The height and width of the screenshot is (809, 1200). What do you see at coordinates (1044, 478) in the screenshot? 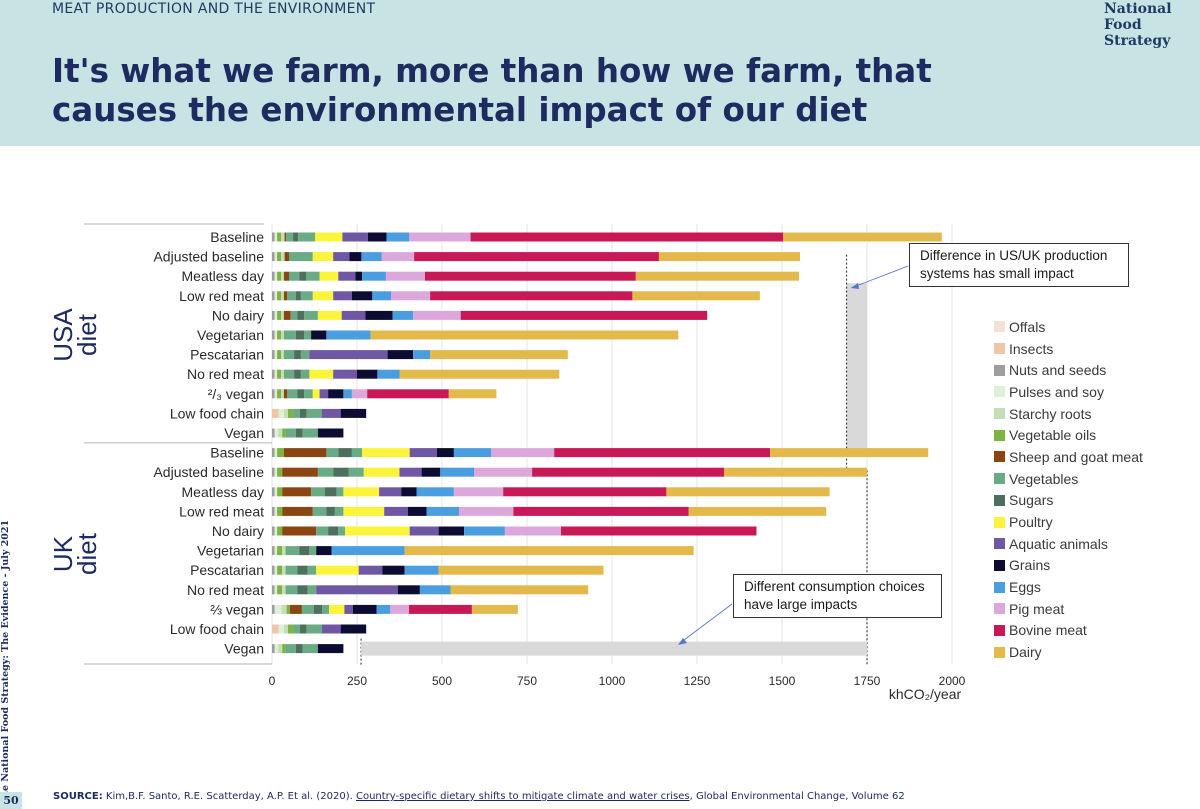
I see `legend-label: Vegetables` at bounding box center [1044, 478].